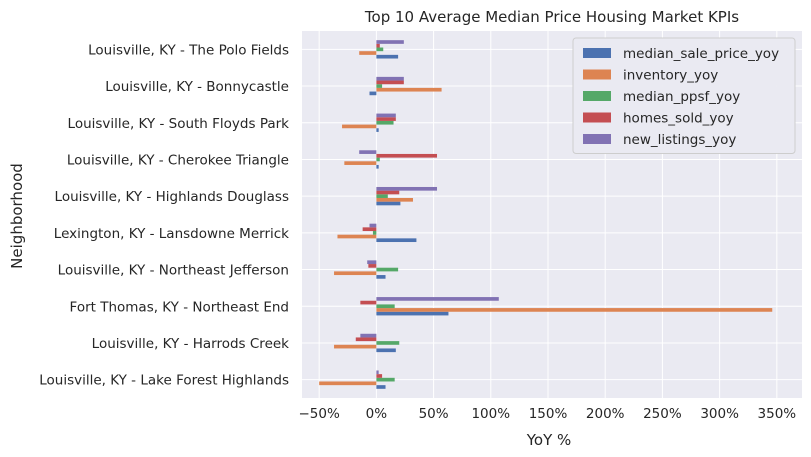  Describe the element at coordinates (191, 344) in the screenshot. I see `y-tick-label: Louisville, KY - Harrods Creek` at that location.